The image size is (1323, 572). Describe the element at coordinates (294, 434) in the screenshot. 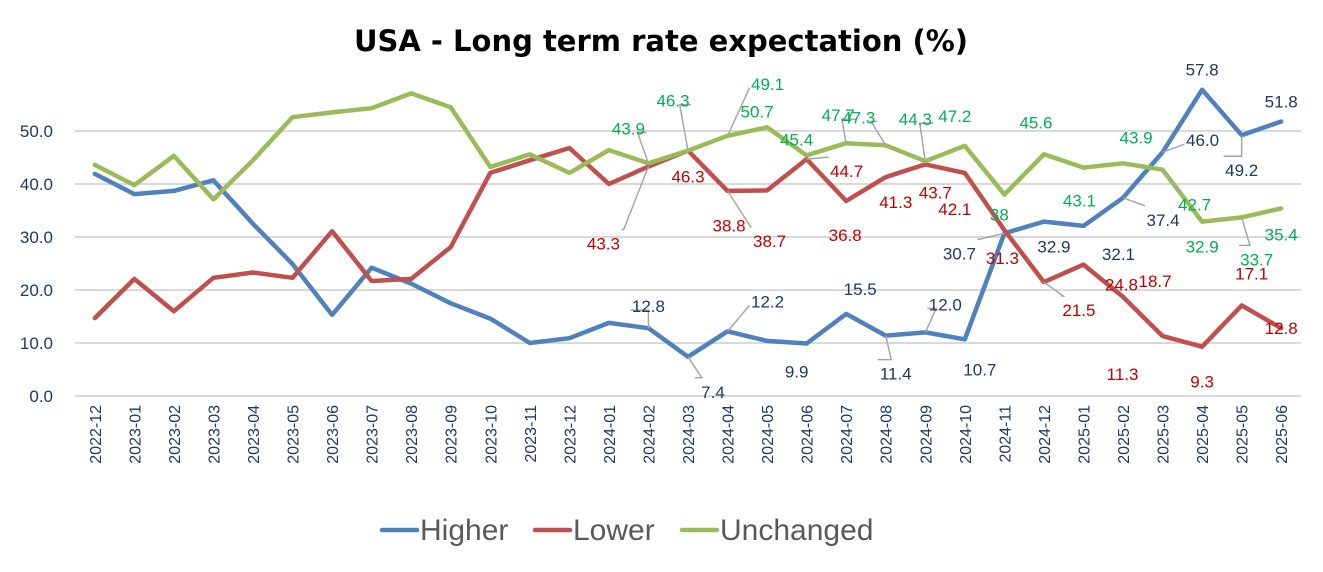

I see `x-tick-label: 2023-05` at that location.